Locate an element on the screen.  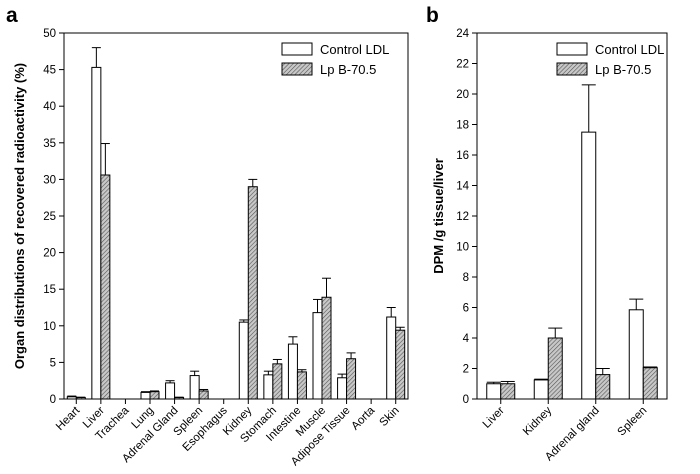
y-tick-label: 16 is located at coordinates (462, 156).